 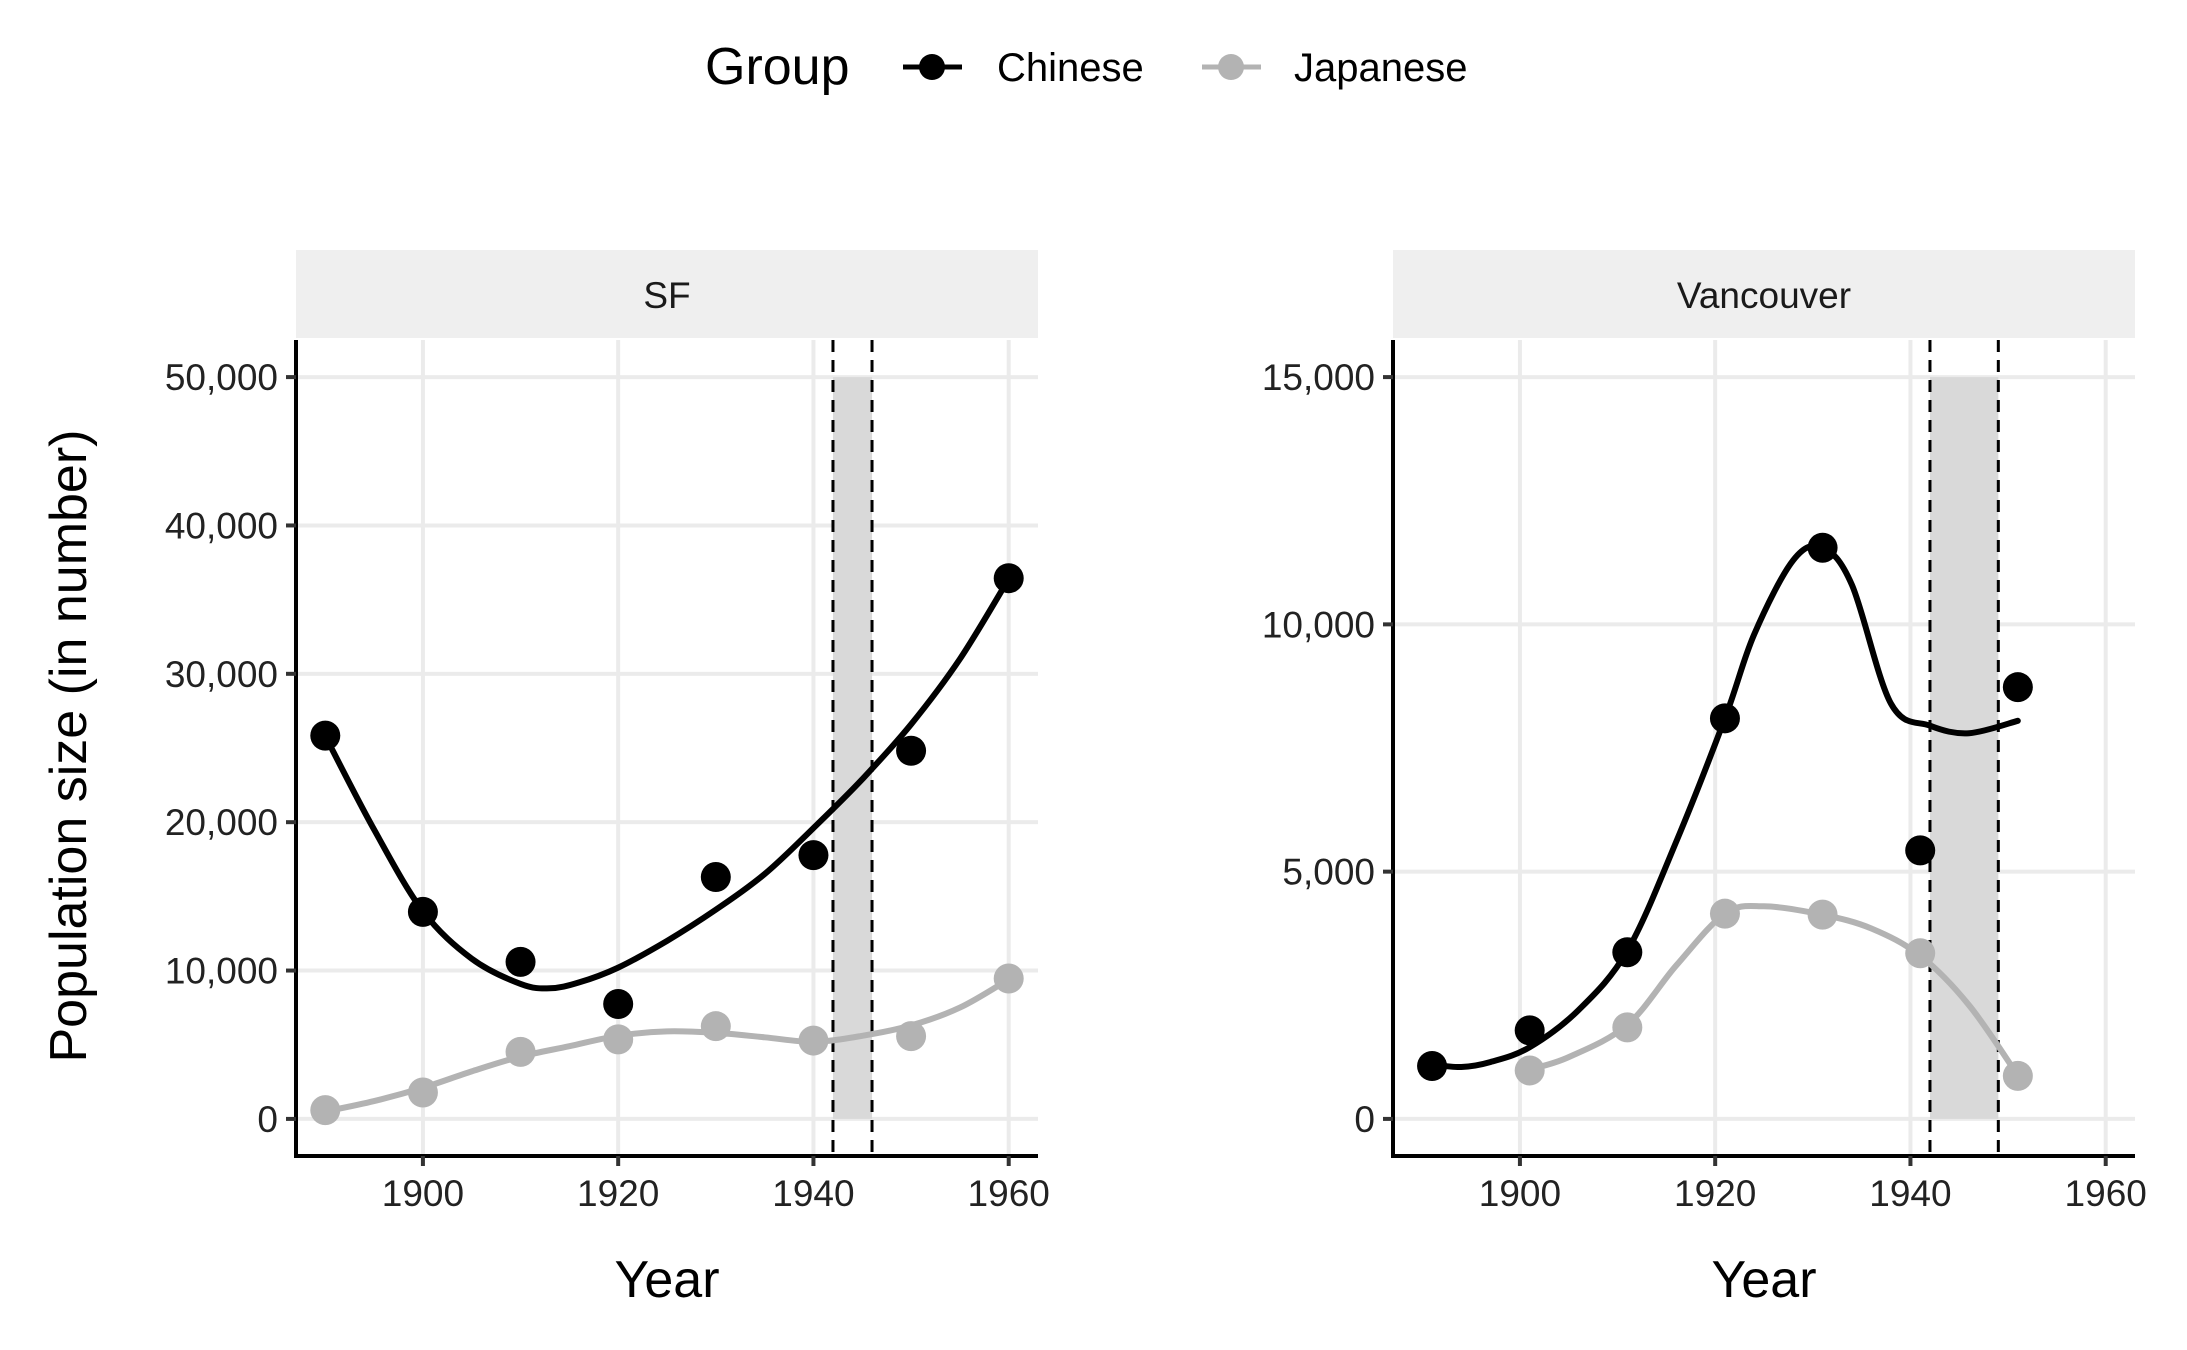 What do you see at coordinates (221, 822) in the screenshot?
I see `y-tick-label: 20,000` at bounding box center [221, 822].